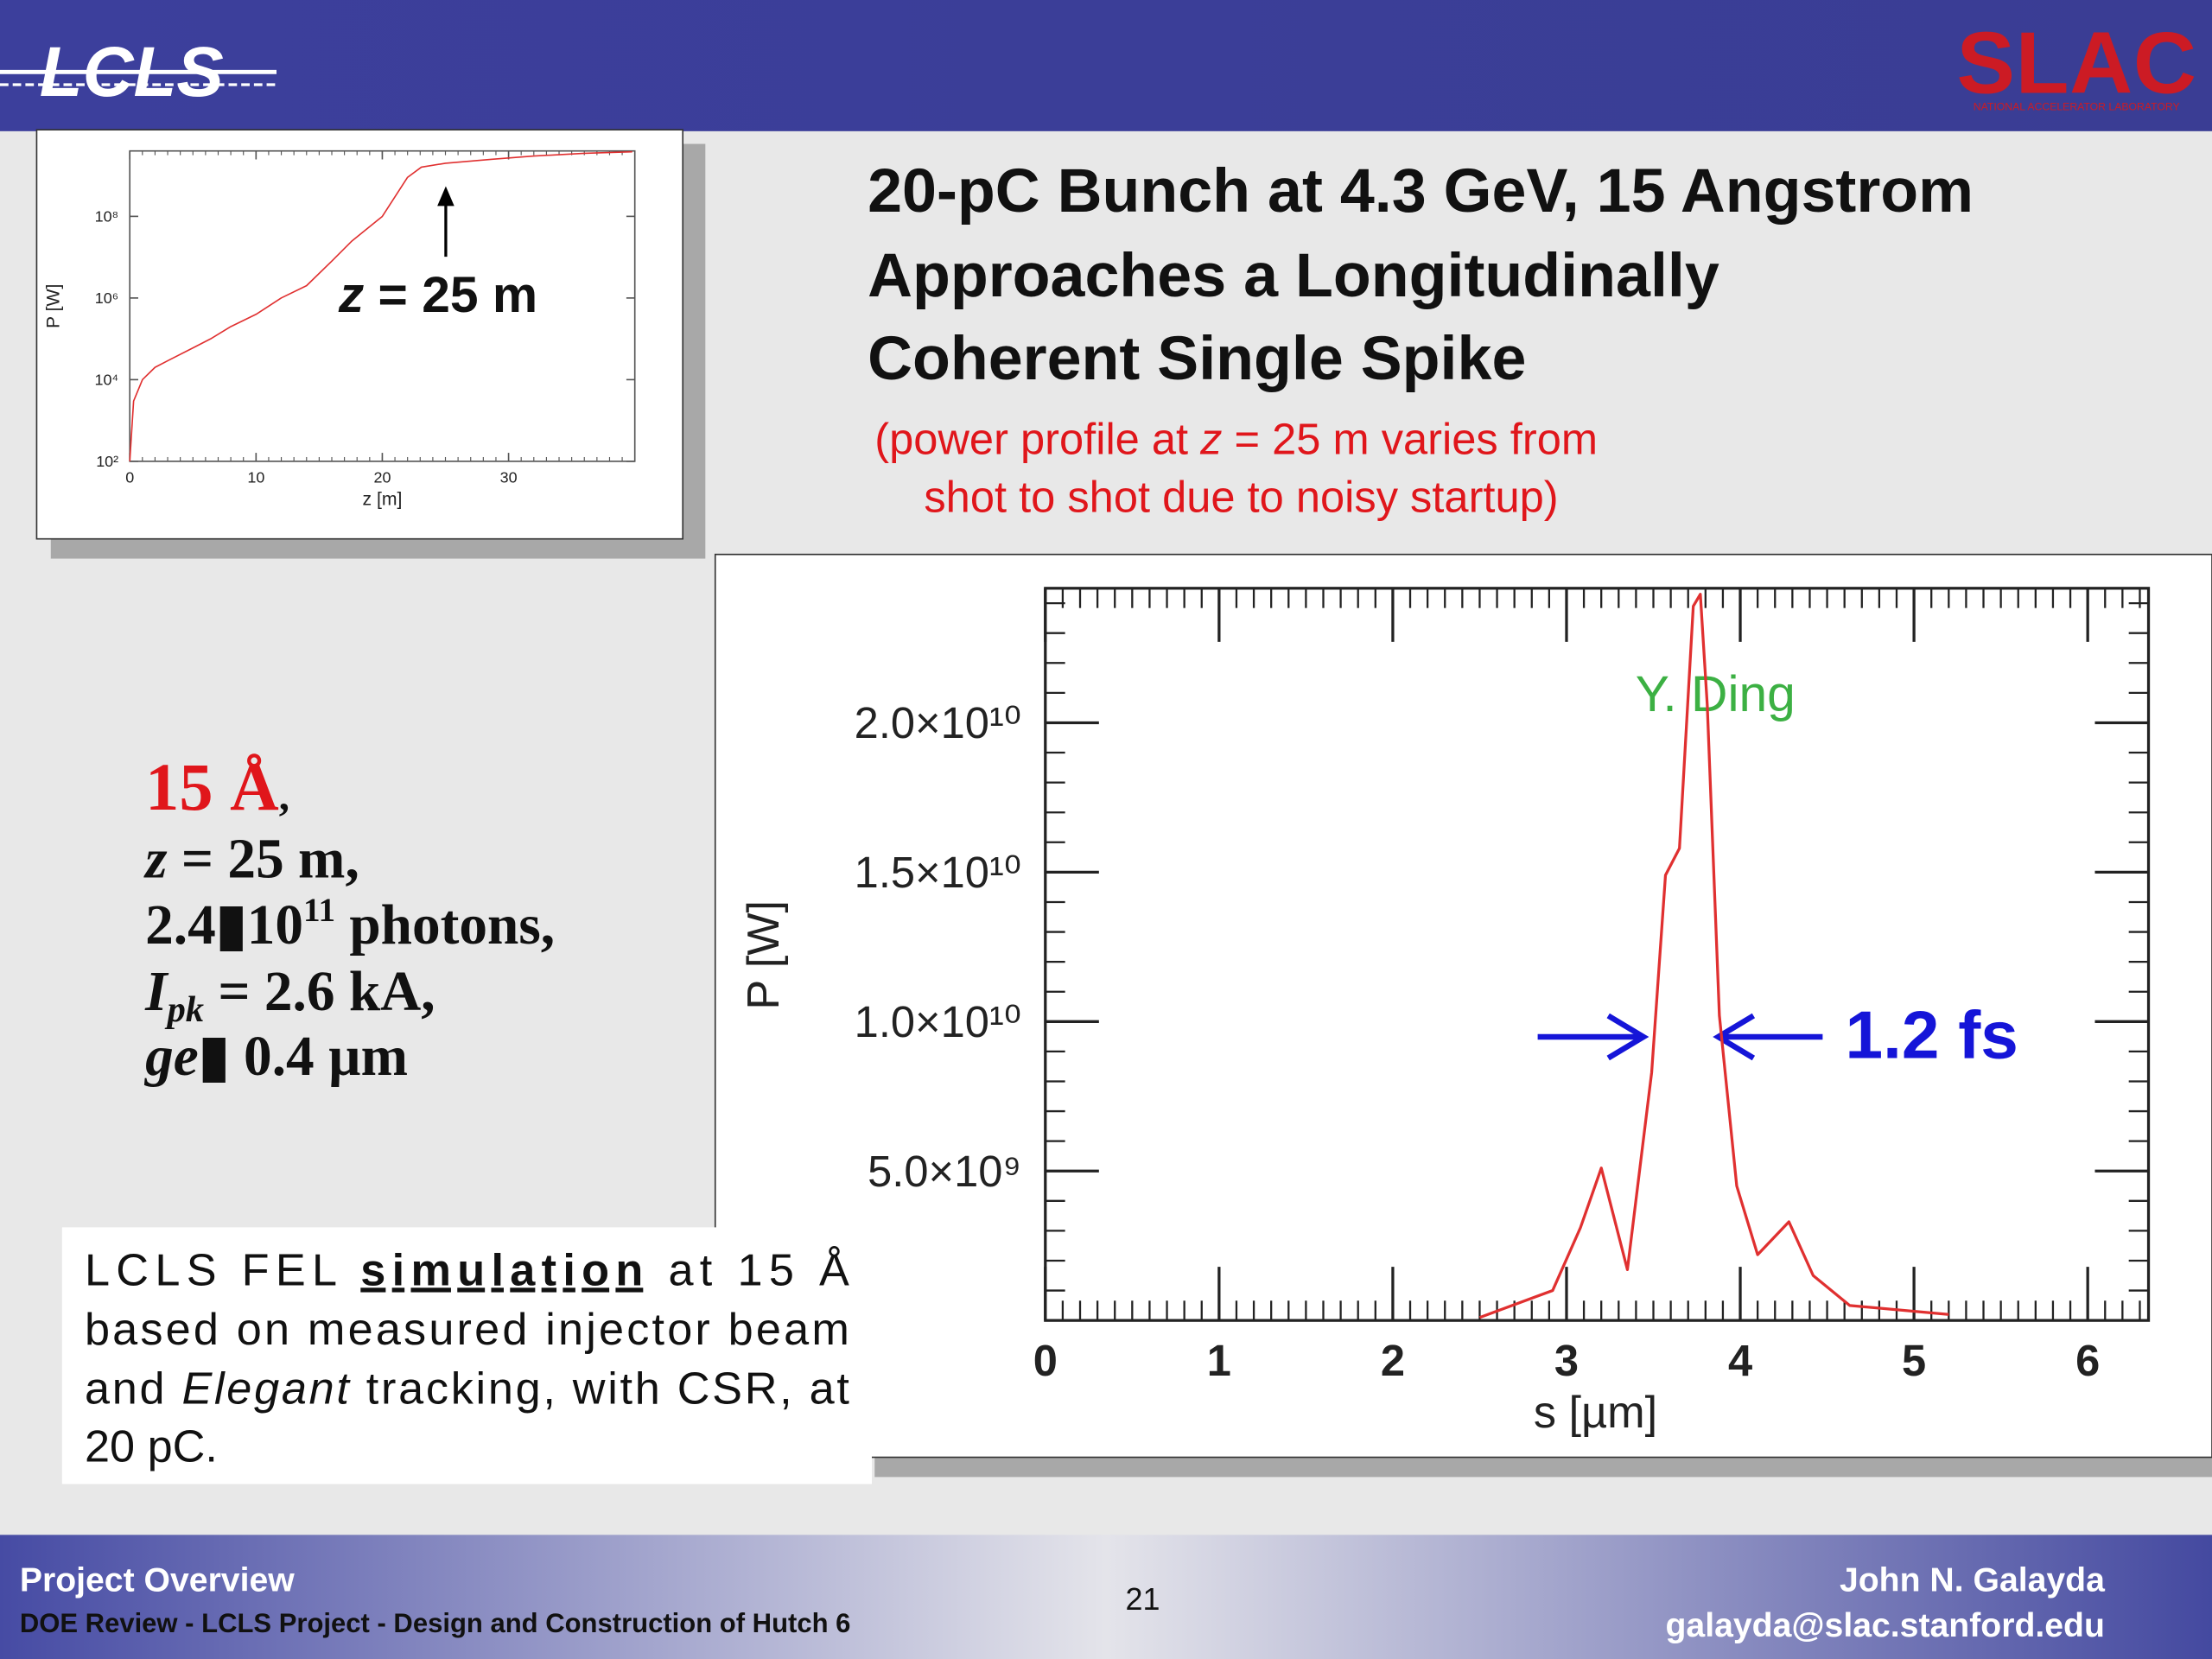 This screenshot has width=2212, height=1659. What do you see at coordinates (938, 1021) in the screenshot?
I see `y-tick-label: 1.0×10¹⁰` at bounding box center [938, 1021].